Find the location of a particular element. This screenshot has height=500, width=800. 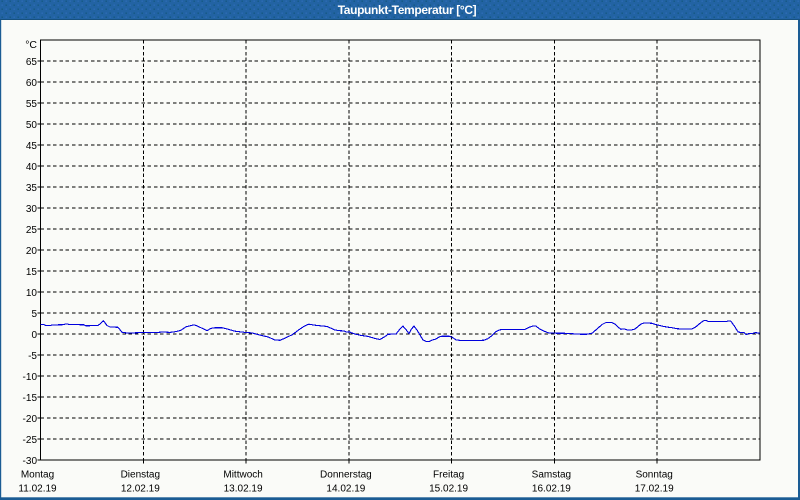

svg-text: 17.02.19 is located at coordinates (654, 489).